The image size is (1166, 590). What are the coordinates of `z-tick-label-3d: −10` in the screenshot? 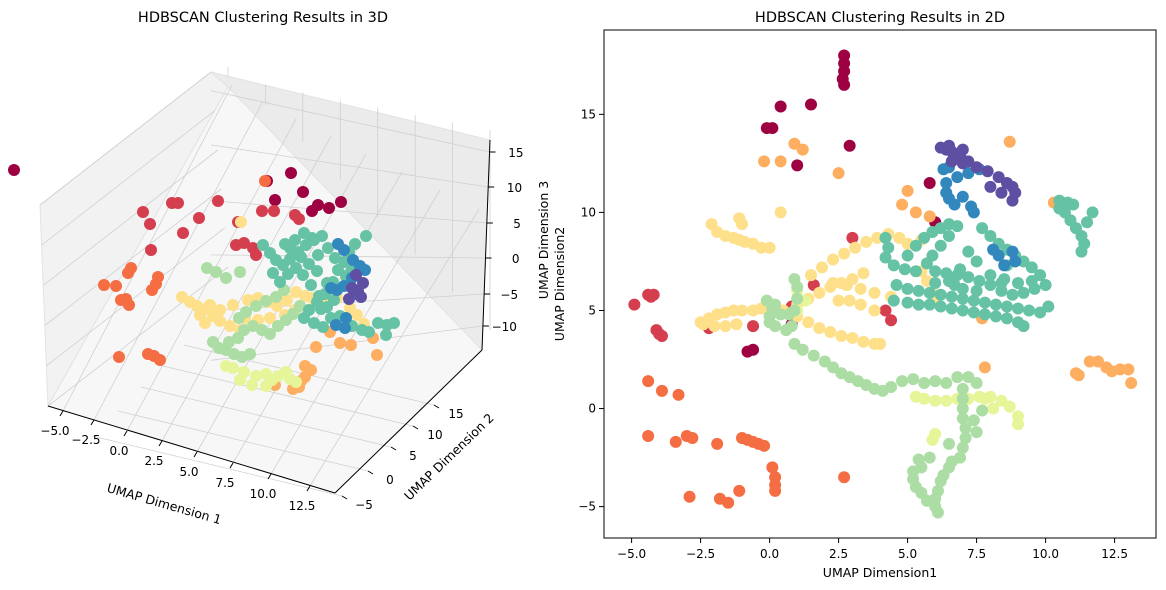 It's located at (504, 327).